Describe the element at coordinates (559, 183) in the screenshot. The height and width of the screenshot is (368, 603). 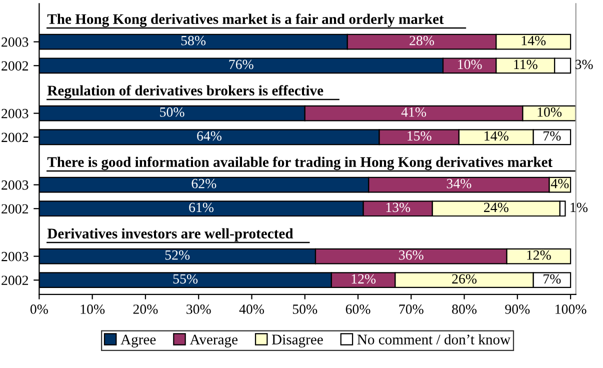
I see `data-label: 4%` at that location.